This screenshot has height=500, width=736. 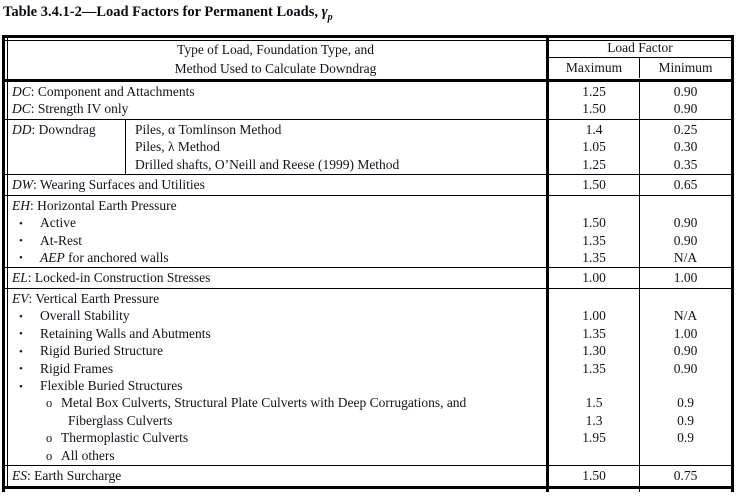 What do you see at coordinates (20, 278) in the screenshot?
I see `load-symbol: EL` at bounding box center [20, 278].